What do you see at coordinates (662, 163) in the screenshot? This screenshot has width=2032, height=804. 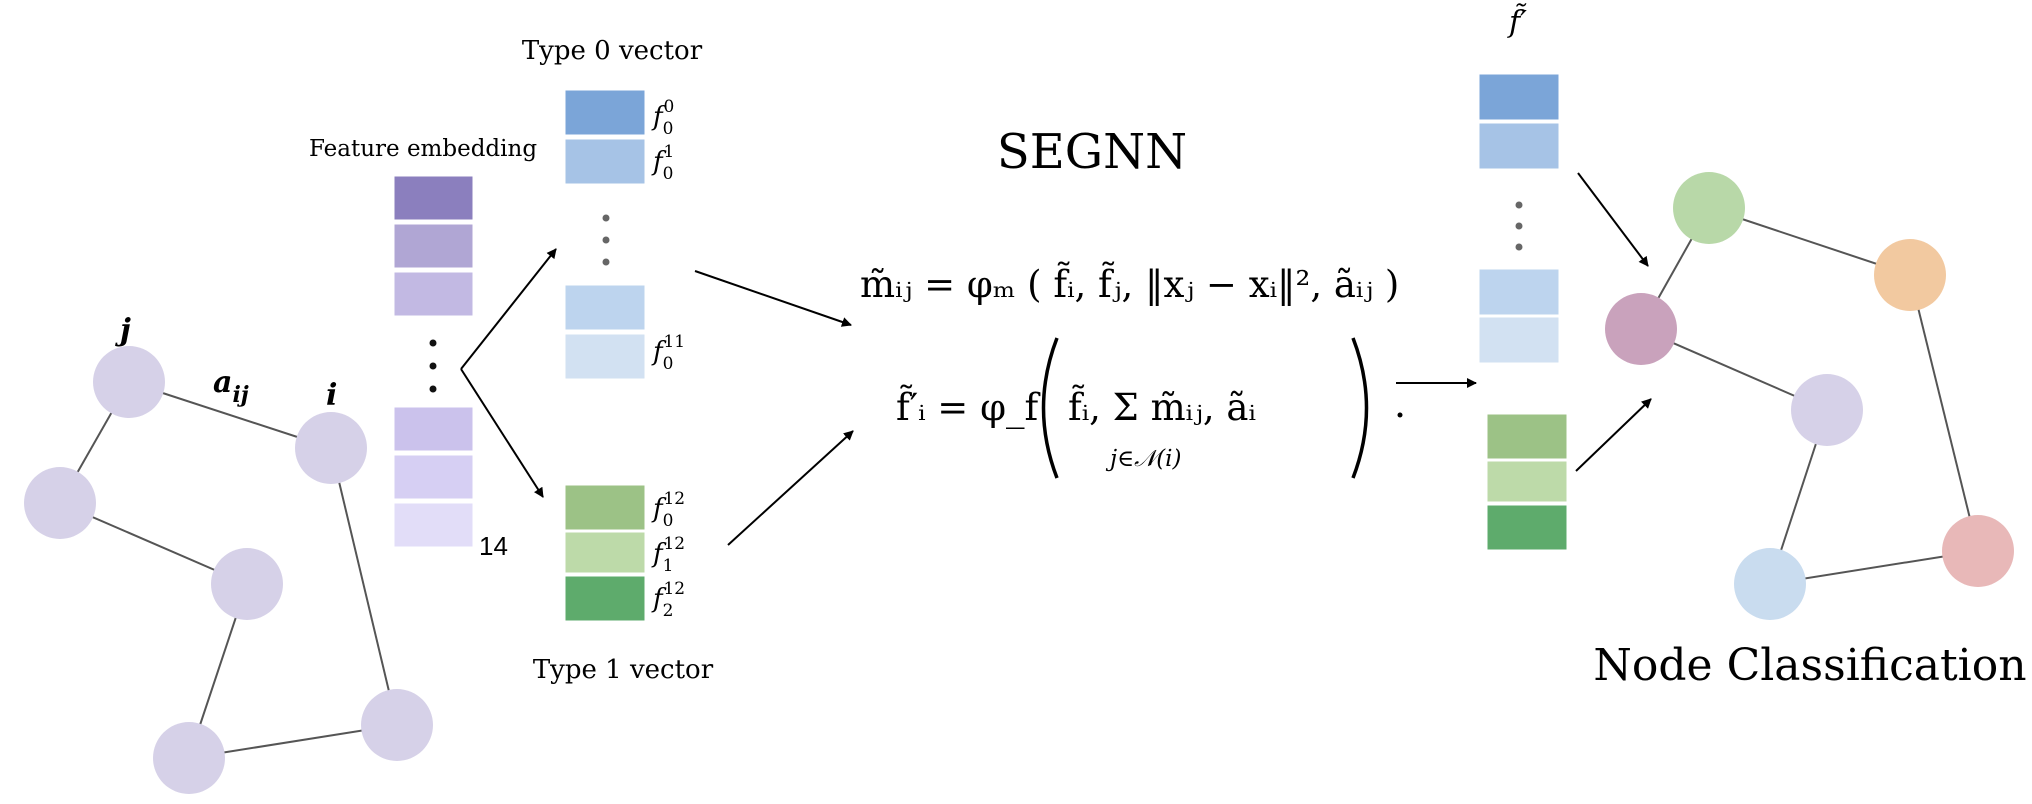 I see `type0-f01: f01` at bounding box center [662, 163].